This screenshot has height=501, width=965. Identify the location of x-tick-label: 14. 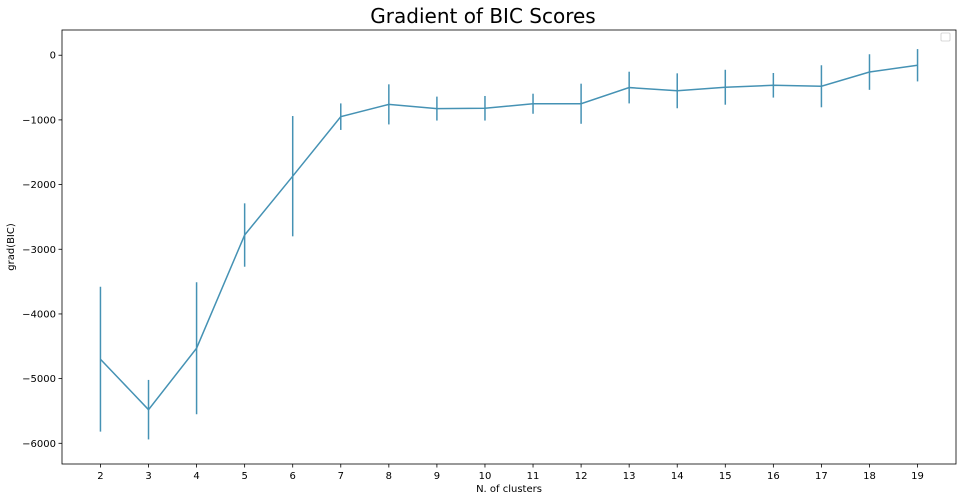
(677, 476).